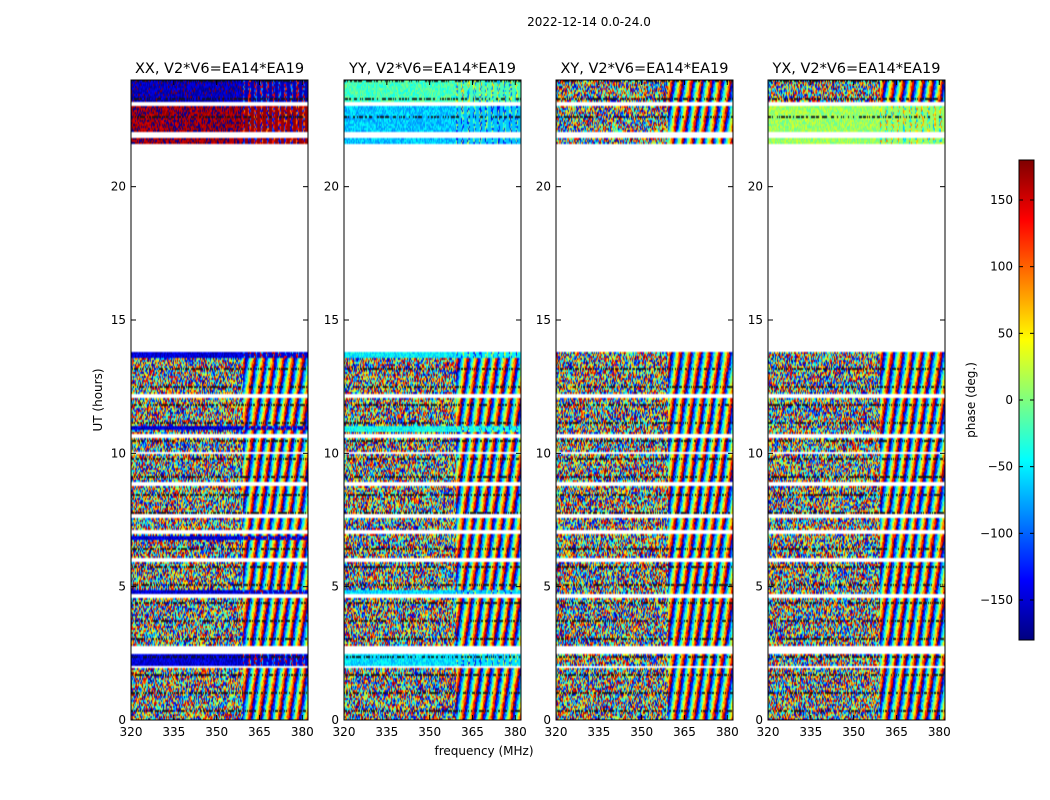 The height and width of the screenshot is (800, 1050). What do you see at coordinates (483, 751) in the screenshot?
I see `x-axis-label: frequency (MHz)` at bounding box center [483, 751].